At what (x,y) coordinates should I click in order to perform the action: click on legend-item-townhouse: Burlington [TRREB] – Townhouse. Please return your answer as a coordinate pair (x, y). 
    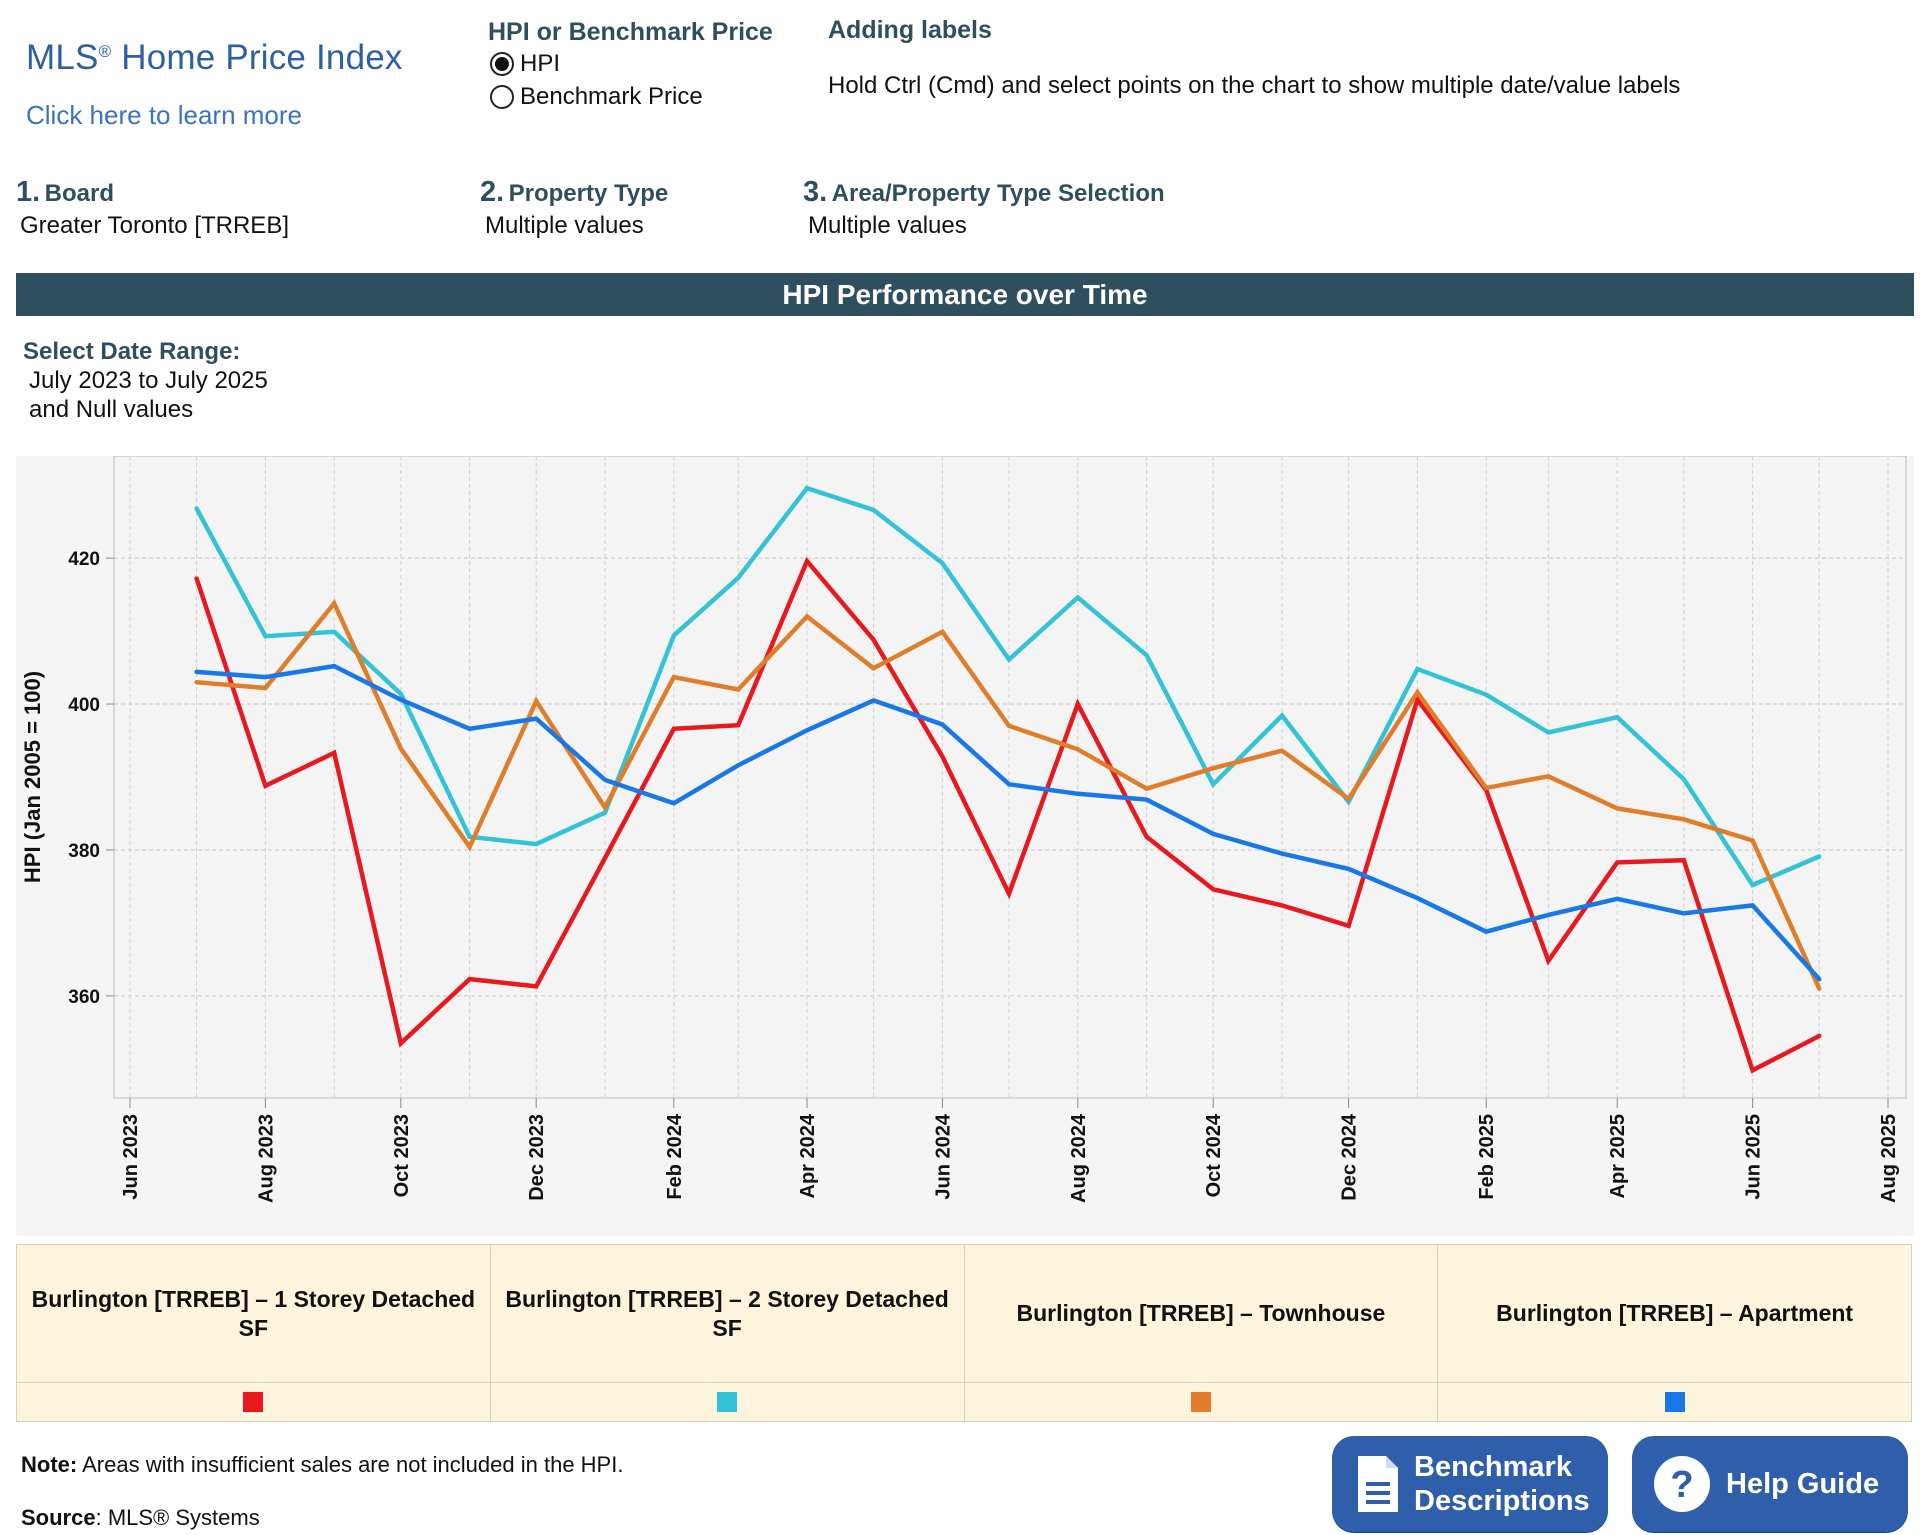
    Looking at the image, I should click on (1201, 1333).